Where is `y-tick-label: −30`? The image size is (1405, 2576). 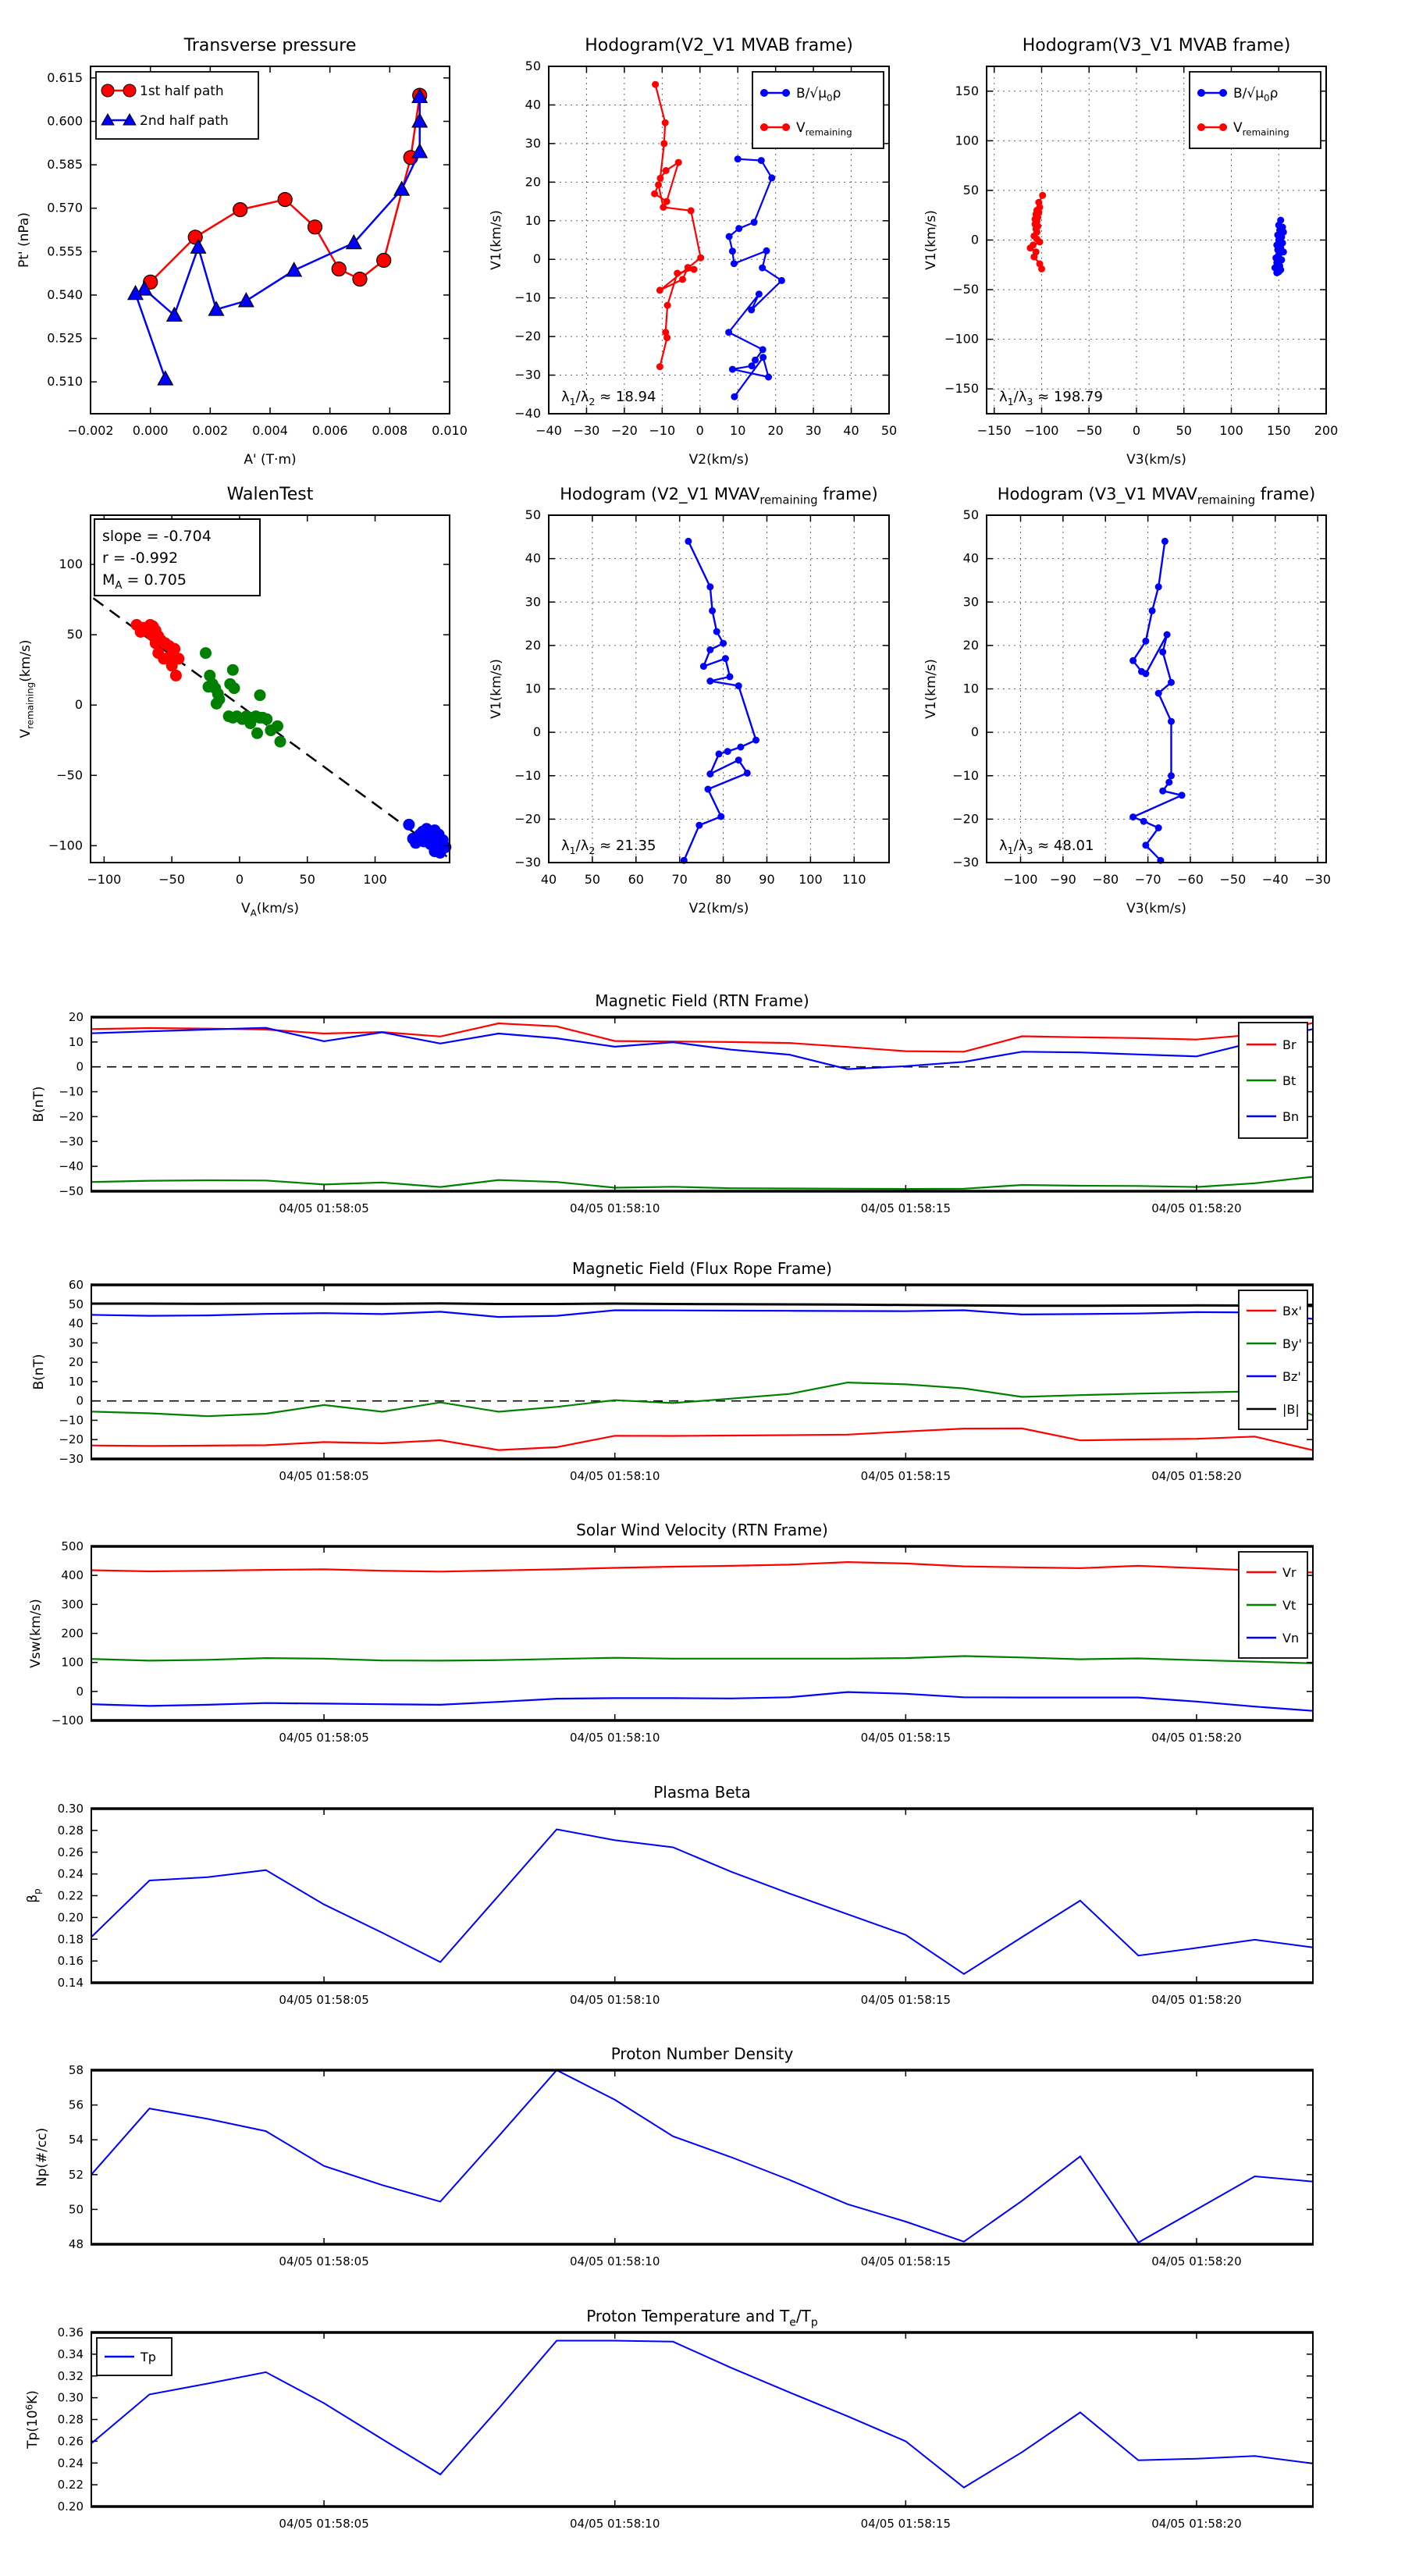 y-tick-label: −30 is located at coordinates (965, 862).